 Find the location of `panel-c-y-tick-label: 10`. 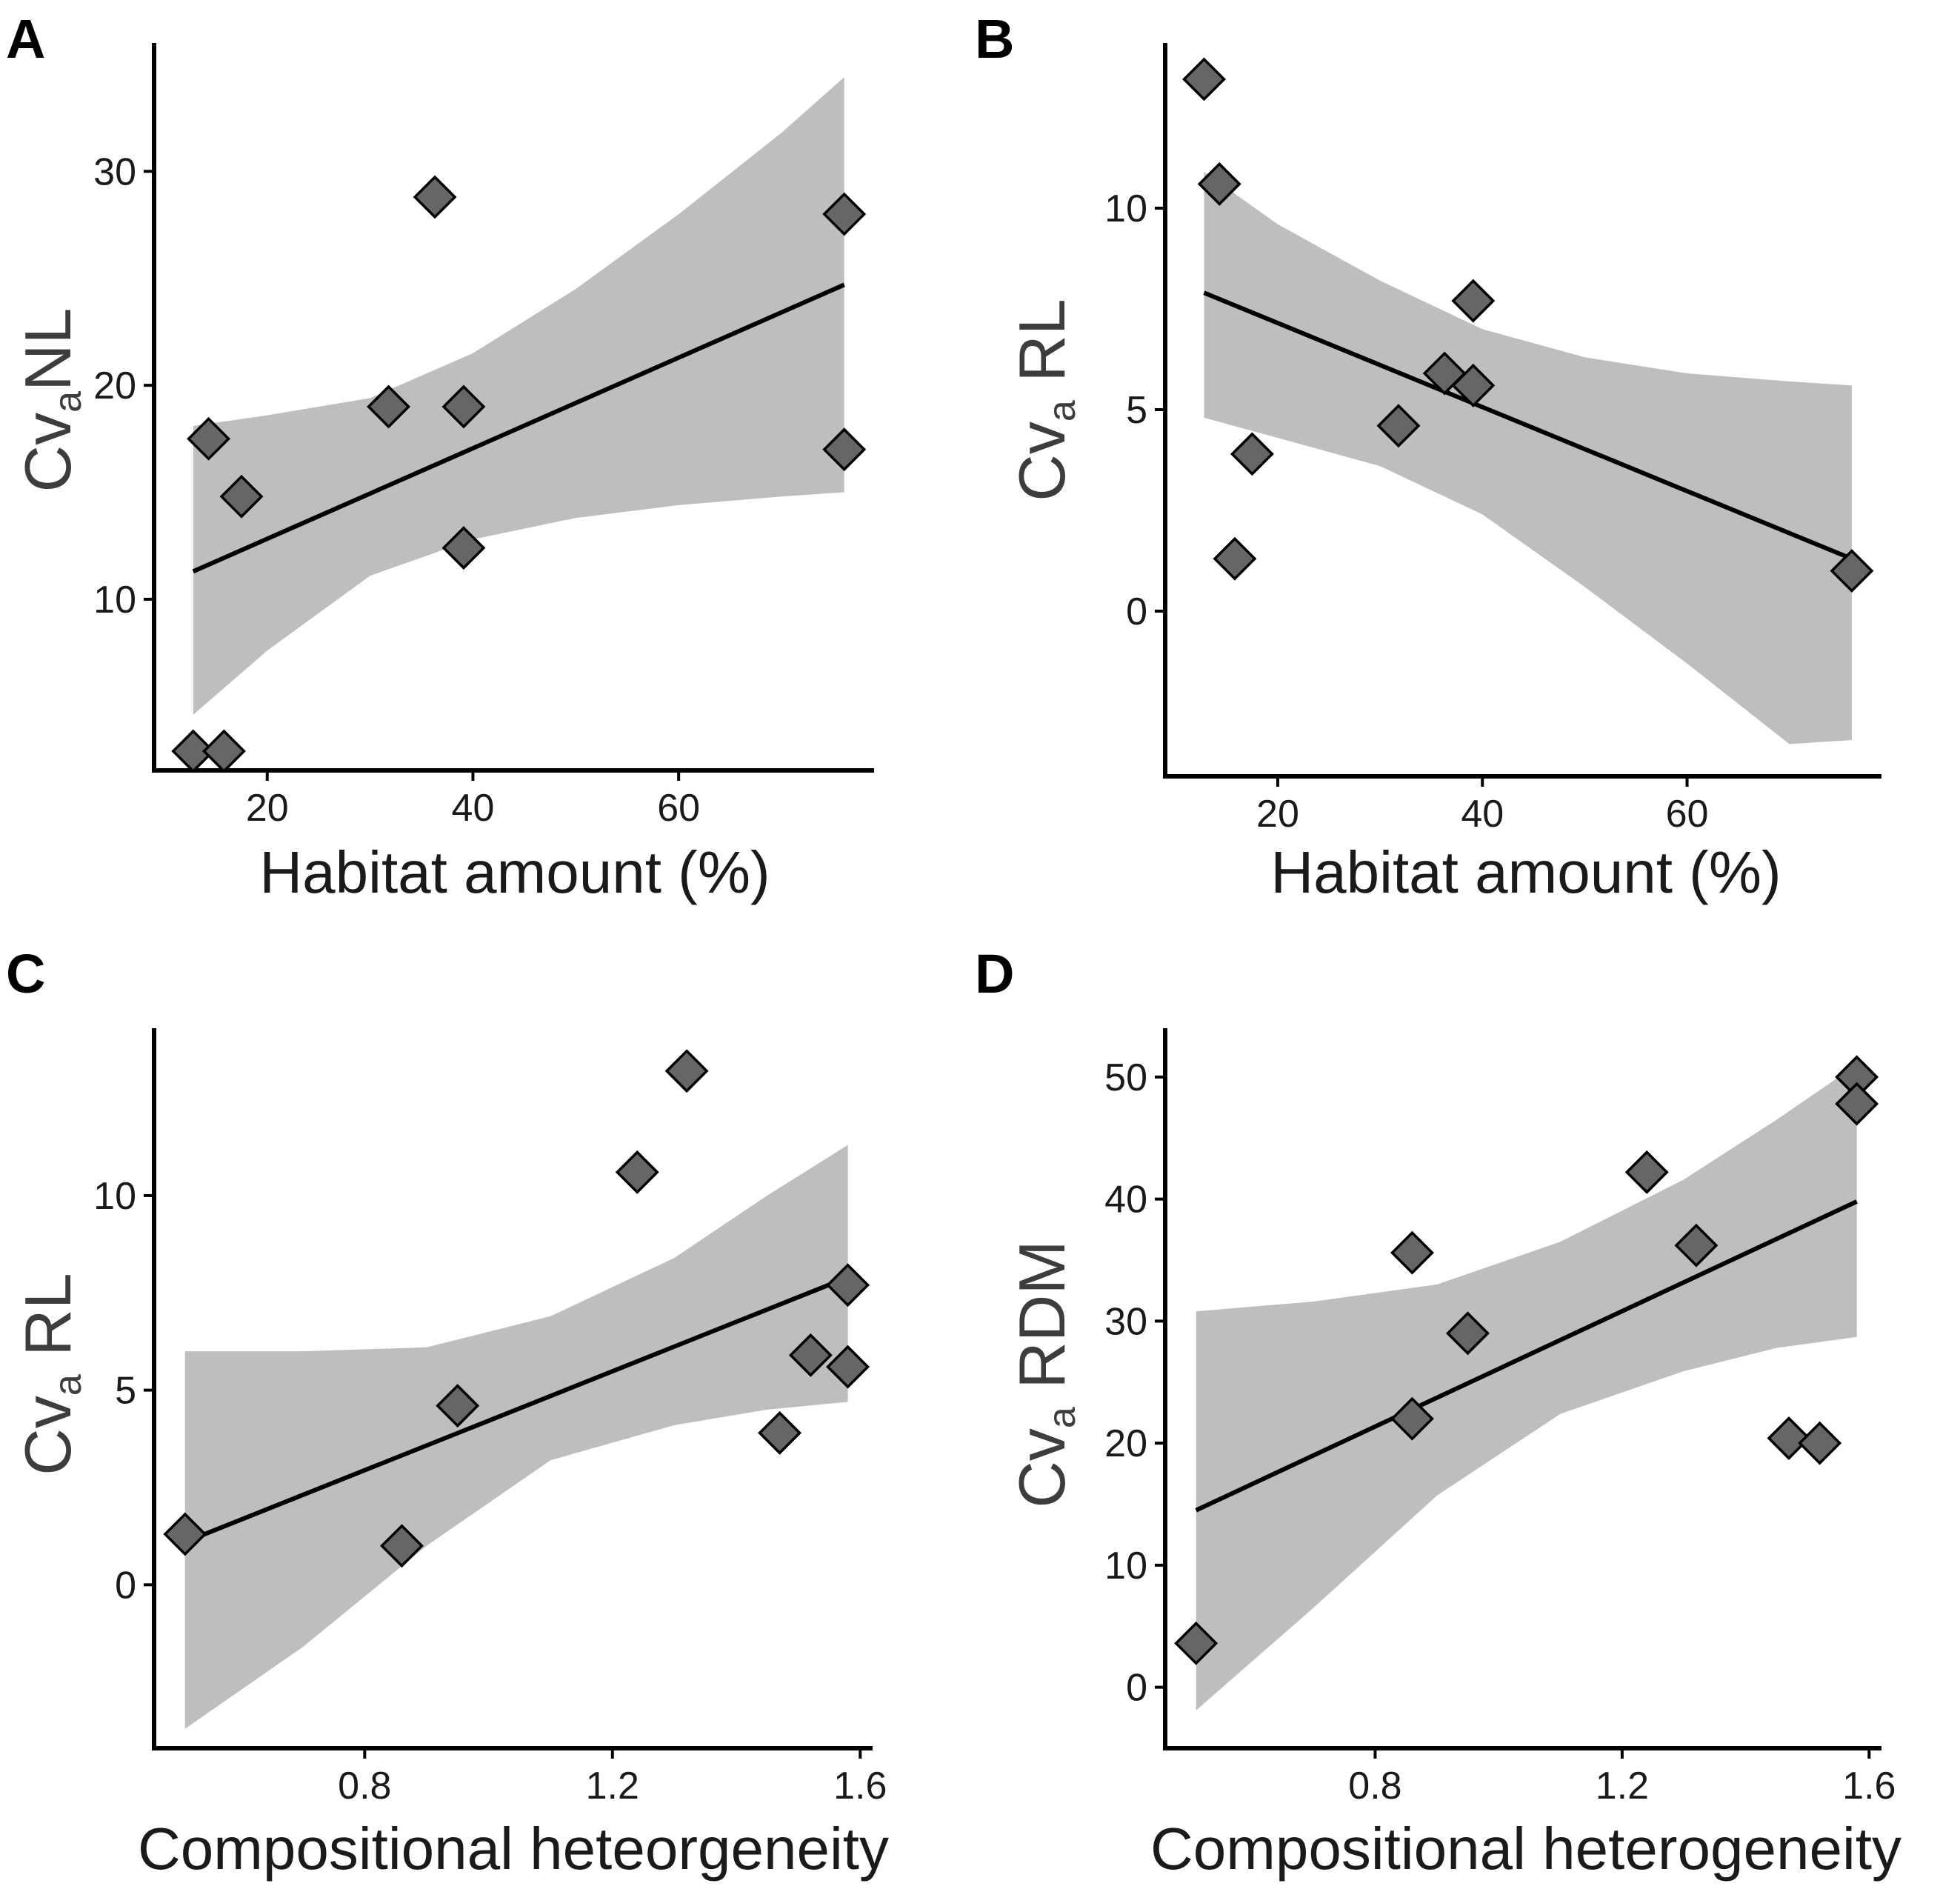

panel-c-y-tick-label: 10 is located at coordinates (114, 1196).